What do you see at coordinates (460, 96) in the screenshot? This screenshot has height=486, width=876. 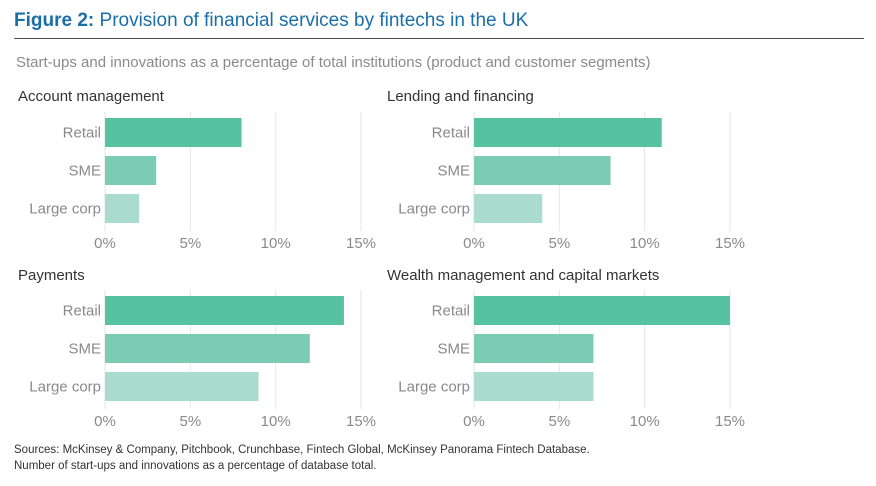 I see `panel-title: Lending and financing` at bounding box center [460, 96].